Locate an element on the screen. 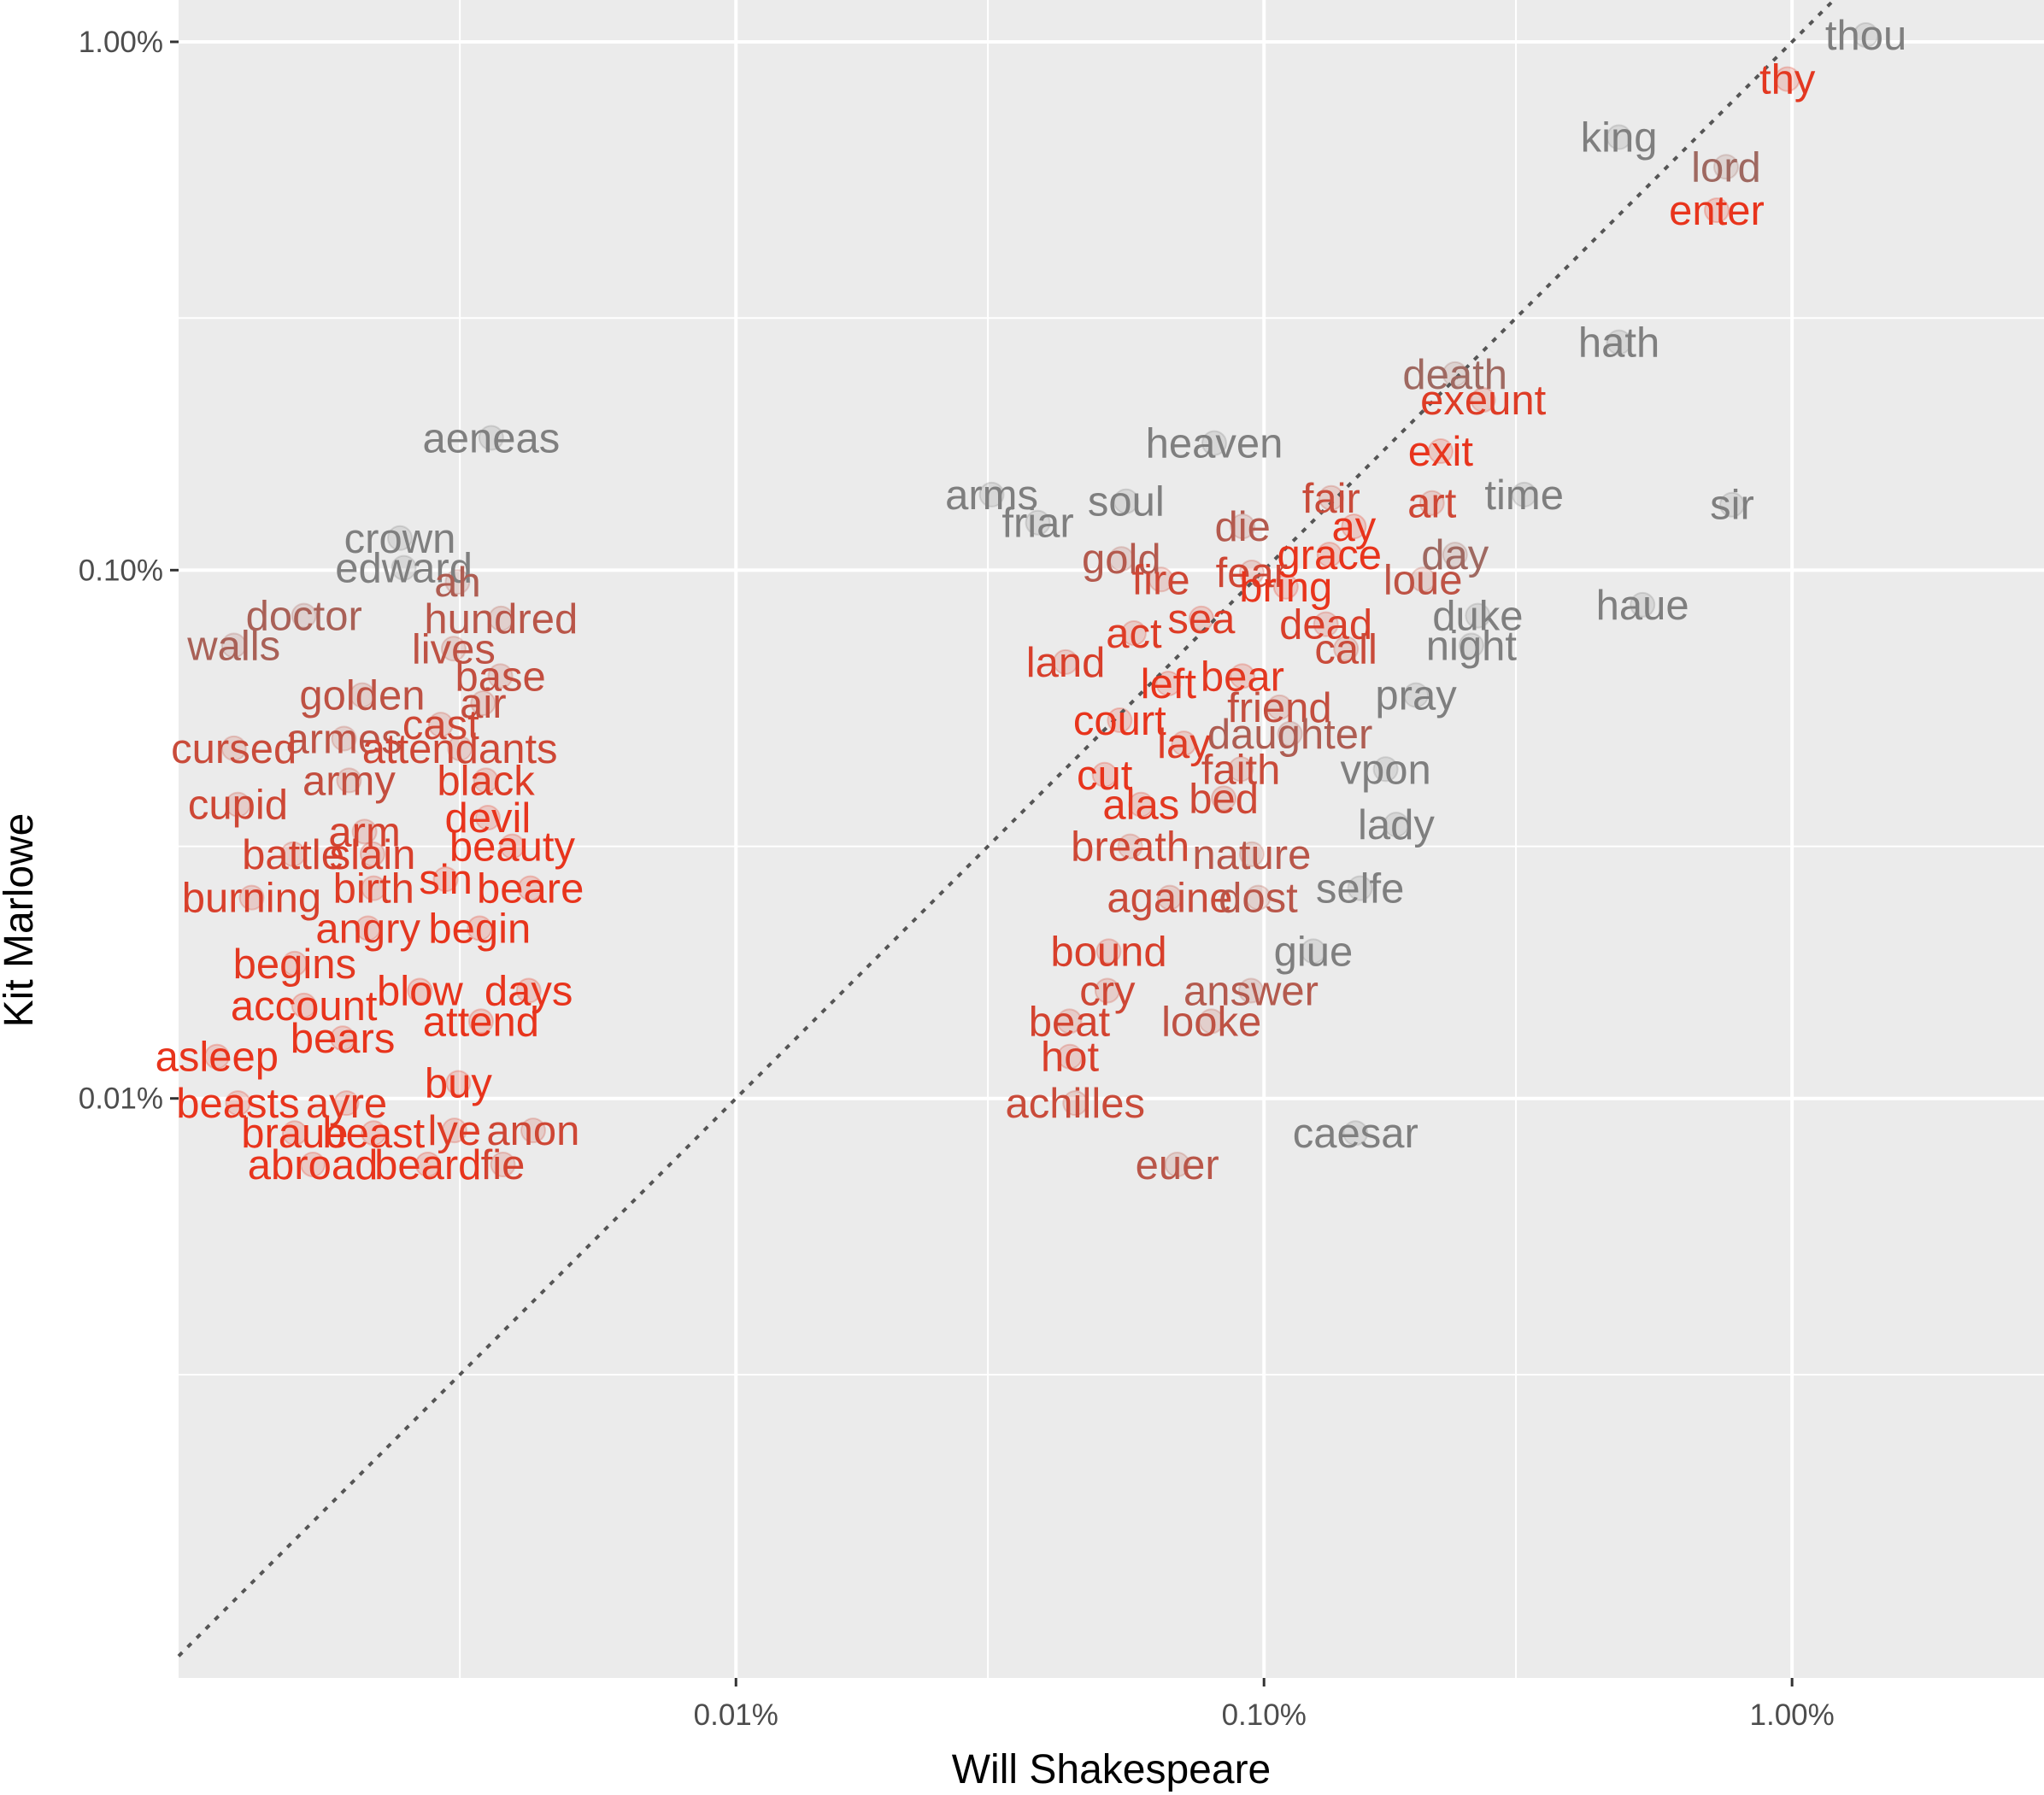  word-label: land is located at coordinates (1066, 663).